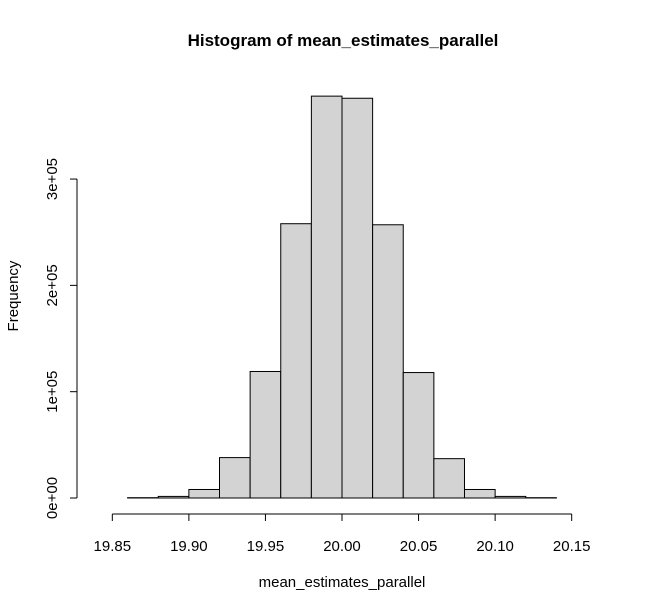 This screenshot has height=613, width=646. What do you see at coordinates (52, 498) in the screenshot?
I see `y-tick-label: 0e+00` at bounding box center [52, 498].